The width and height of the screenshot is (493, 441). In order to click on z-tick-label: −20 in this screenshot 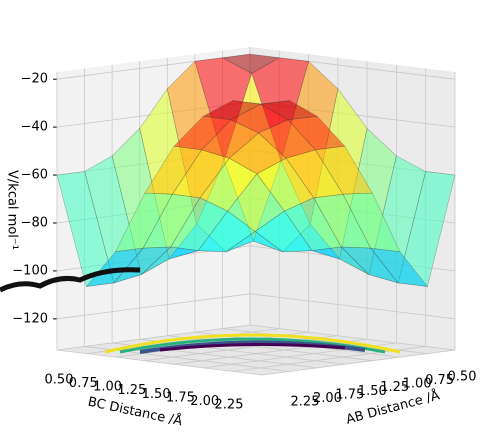, I will do `click(34, 79)`.